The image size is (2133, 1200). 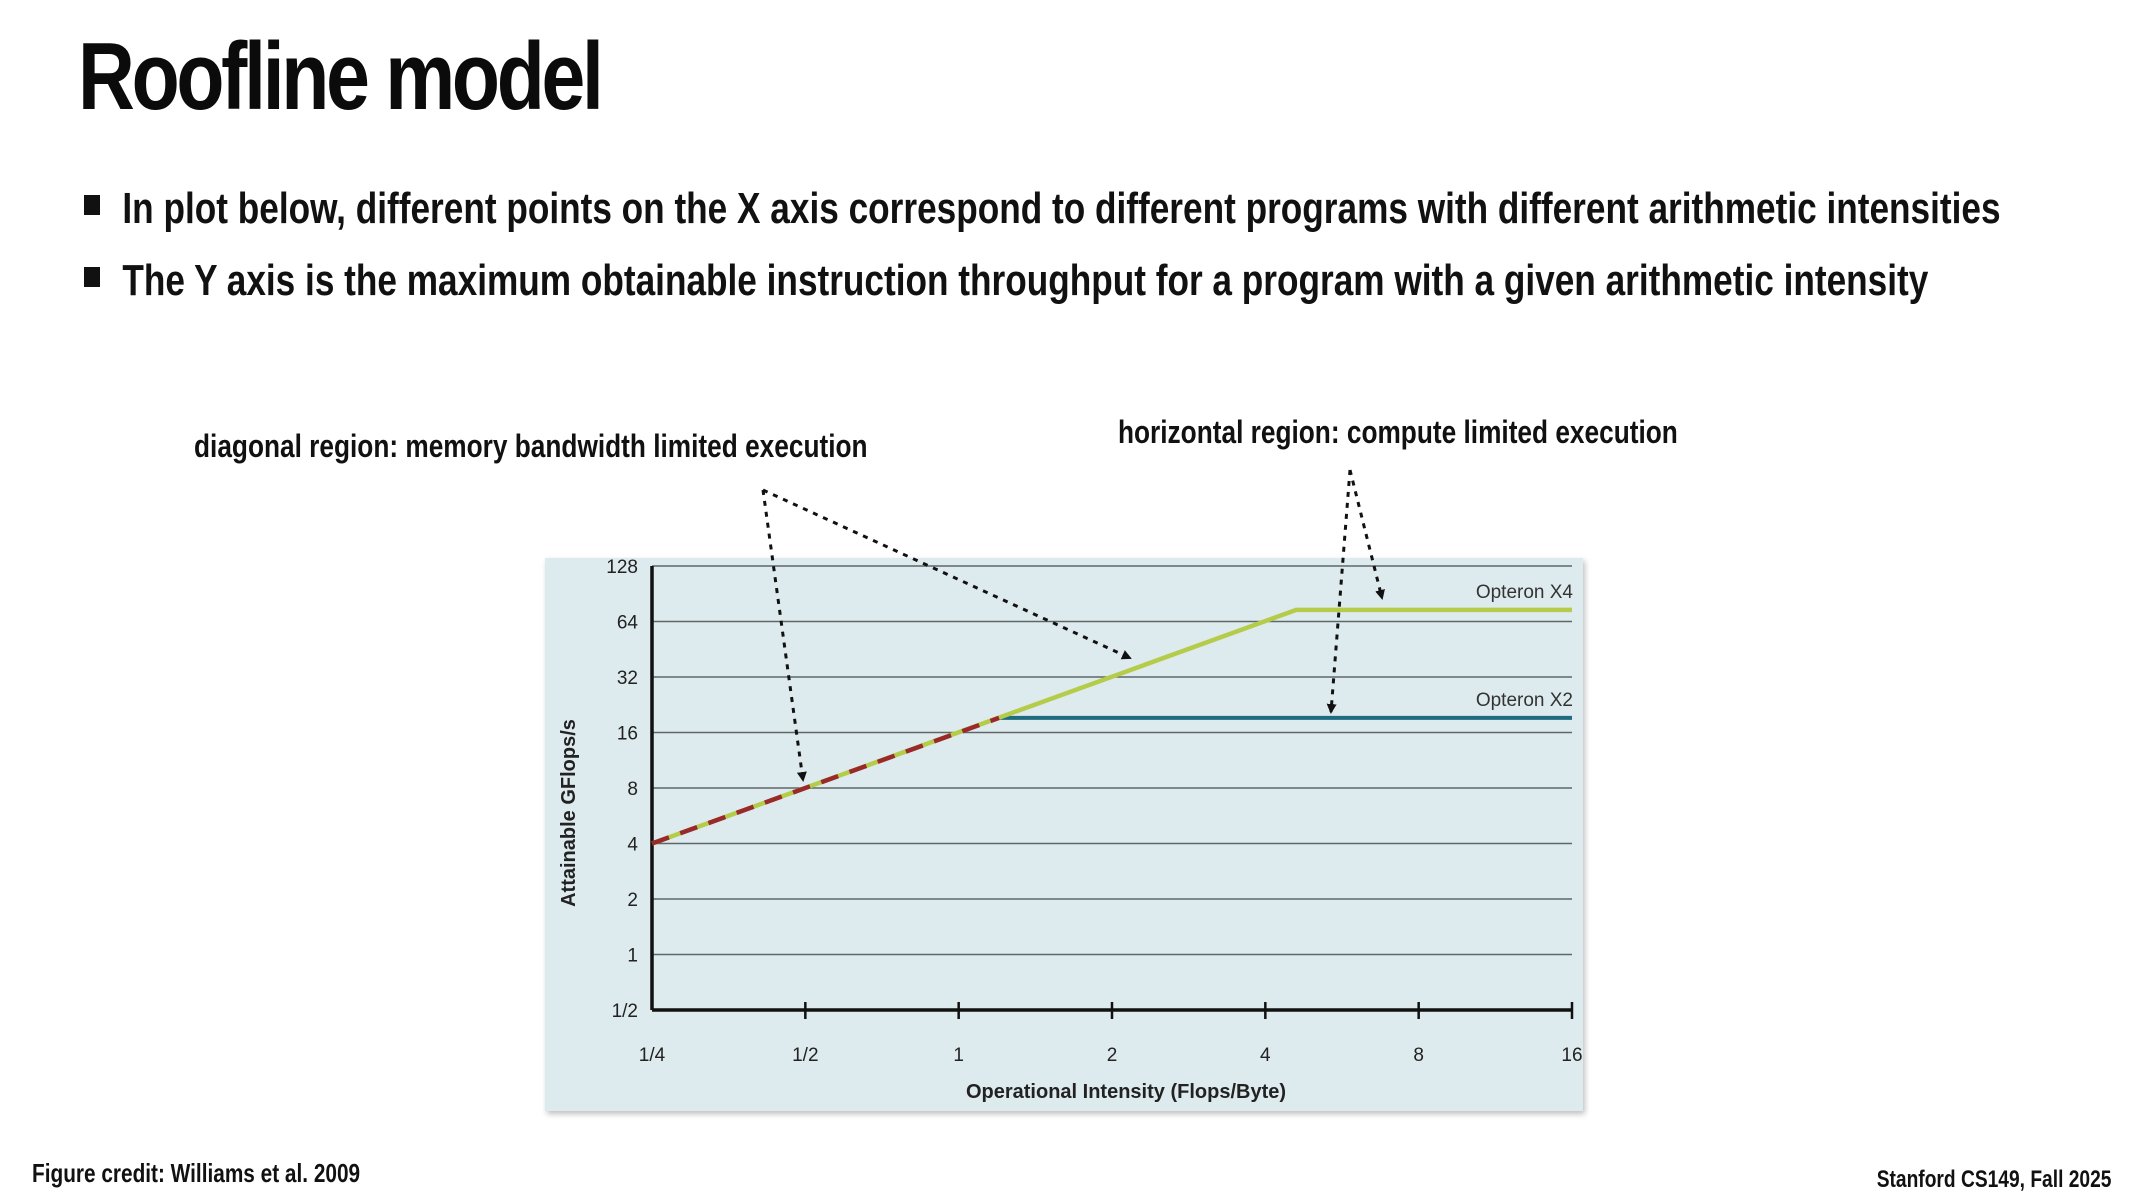 What do you see at coordinates (947, 574) in the screenshot?
I see `arrow-to-diagonal-high` at bounding box center [947, 574].